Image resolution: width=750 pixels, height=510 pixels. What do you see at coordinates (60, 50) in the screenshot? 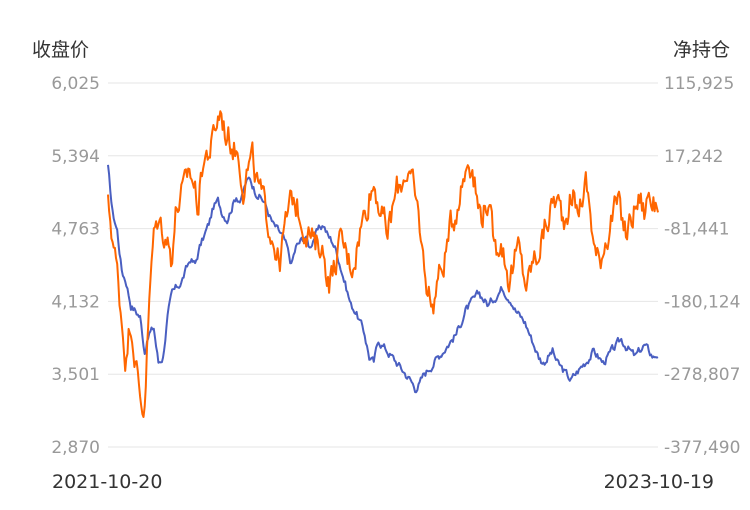
I see `left-axis-title: 收盘价` at bounding box center [60, 50].